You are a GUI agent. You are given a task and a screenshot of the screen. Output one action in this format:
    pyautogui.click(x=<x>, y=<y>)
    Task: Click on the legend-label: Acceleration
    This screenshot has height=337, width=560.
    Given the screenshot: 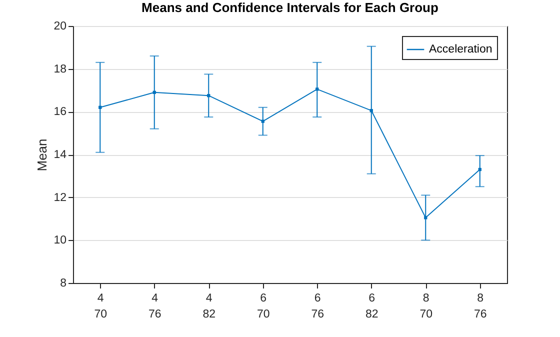 What is the action you would take?
    pyautogui.click(x=460, y=50)
    